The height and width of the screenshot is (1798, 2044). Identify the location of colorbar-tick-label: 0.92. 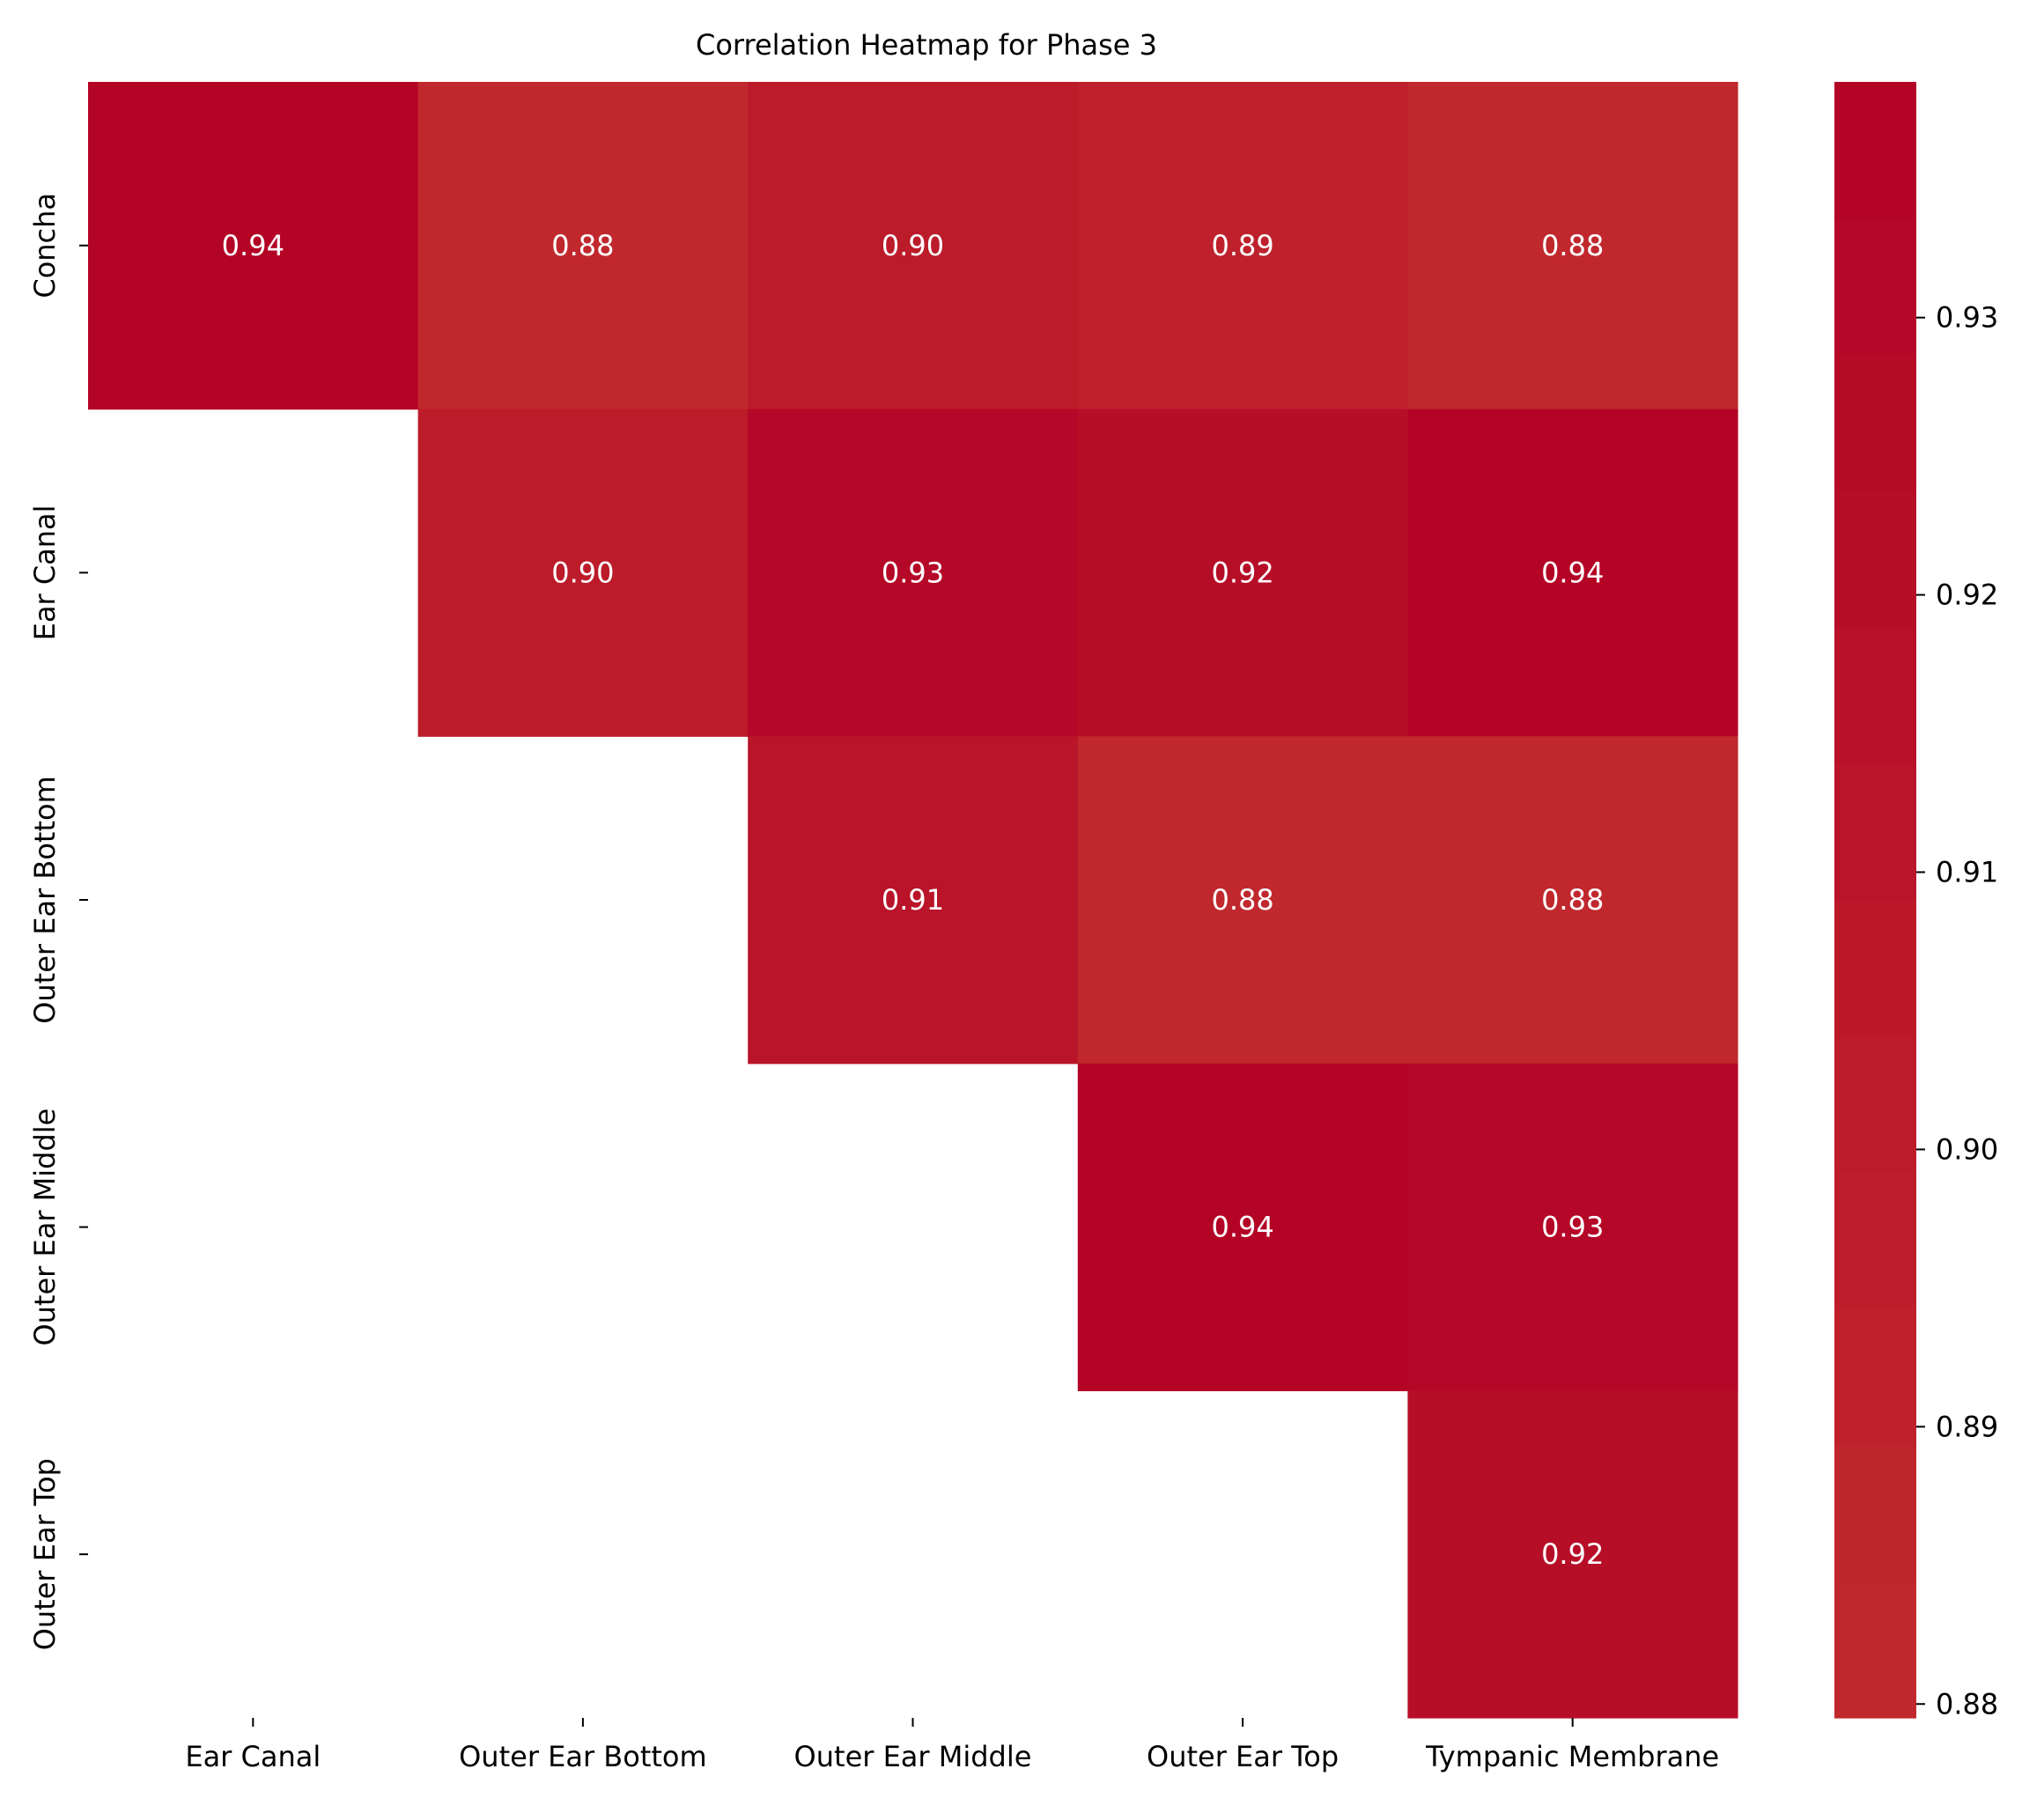
(1967, 595).